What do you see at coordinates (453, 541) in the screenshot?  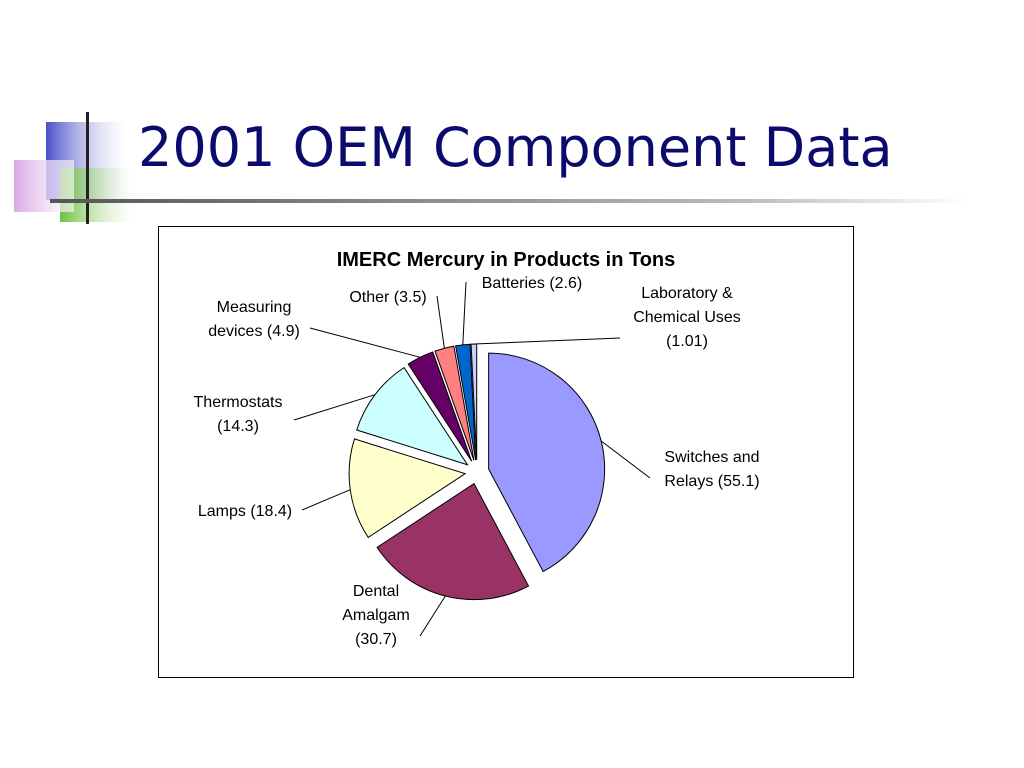 I see `pie-slice-dental-amalgam` at bounding box center [453, 541].